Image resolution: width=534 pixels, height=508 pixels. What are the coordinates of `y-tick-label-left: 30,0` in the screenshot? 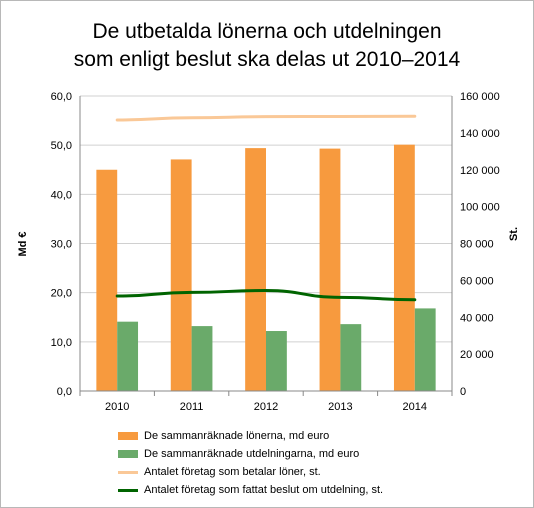 It's located at (61, 245).